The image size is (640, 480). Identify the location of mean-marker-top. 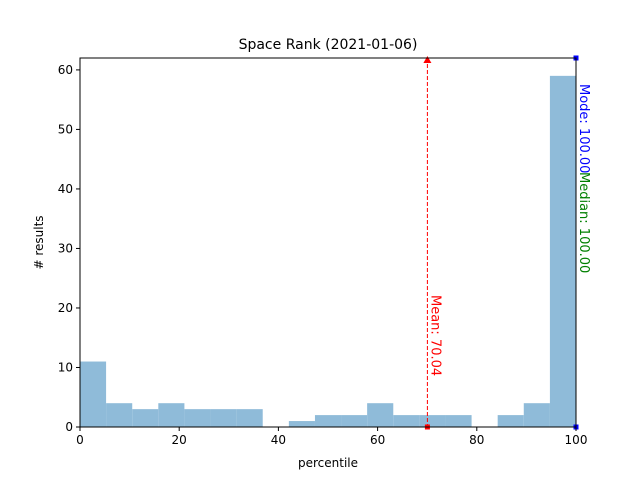
(427, 59).